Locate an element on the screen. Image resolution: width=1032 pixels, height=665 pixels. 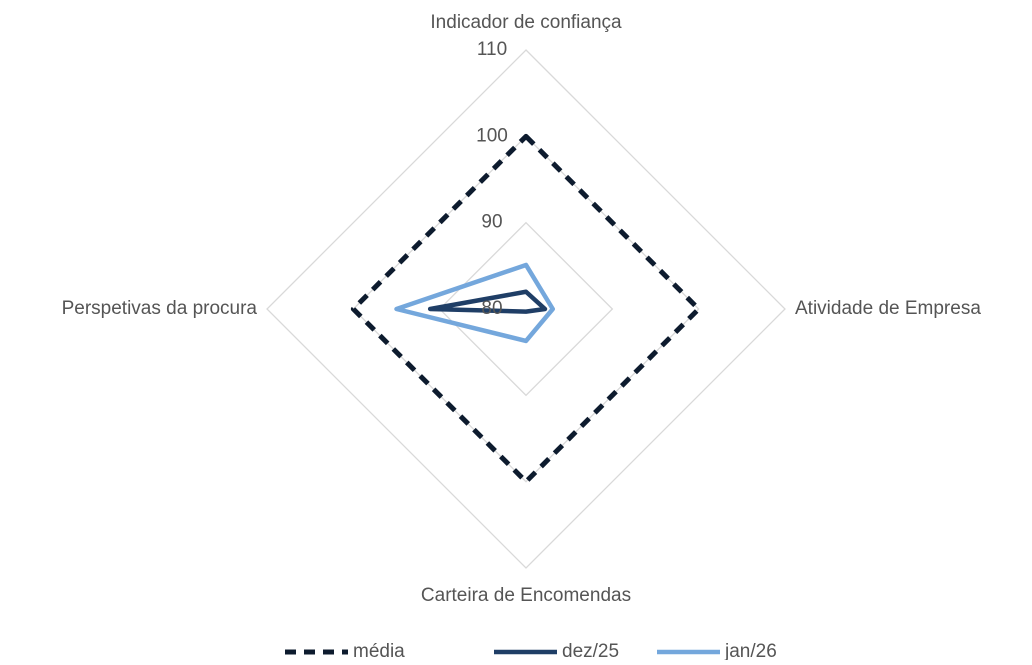
tick-label: 100 is located at coordinates (492, 135).